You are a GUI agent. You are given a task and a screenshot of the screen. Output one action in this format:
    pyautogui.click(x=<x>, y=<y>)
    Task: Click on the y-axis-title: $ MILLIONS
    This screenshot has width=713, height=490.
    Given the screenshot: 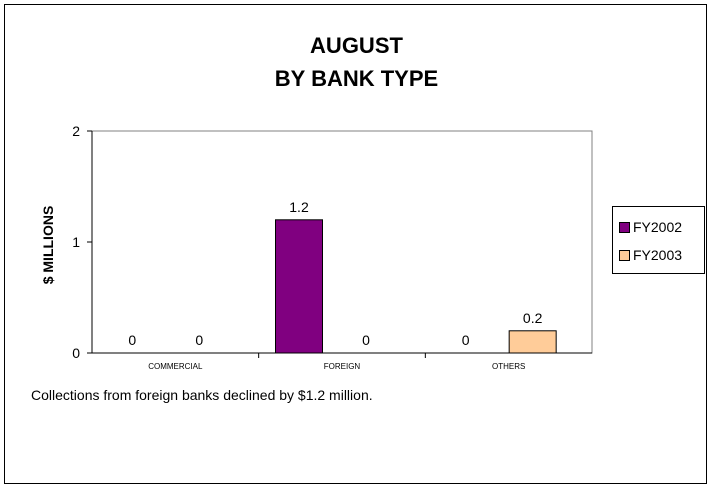 What is the action you would take?
    pyautogui.click(x=48, y=245)
    